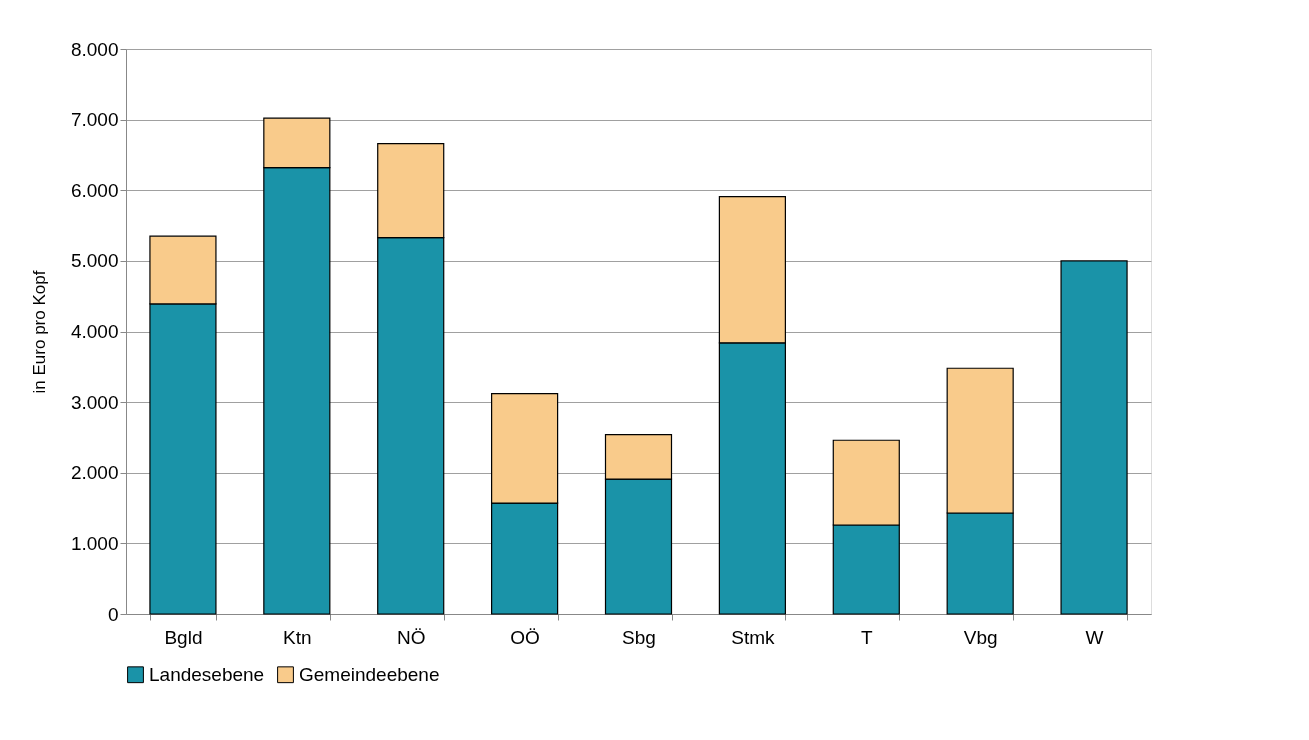  Describe the element at coordinates (94, 261) in the screenshot. I see `y-tick-label: 5.000` at that location.